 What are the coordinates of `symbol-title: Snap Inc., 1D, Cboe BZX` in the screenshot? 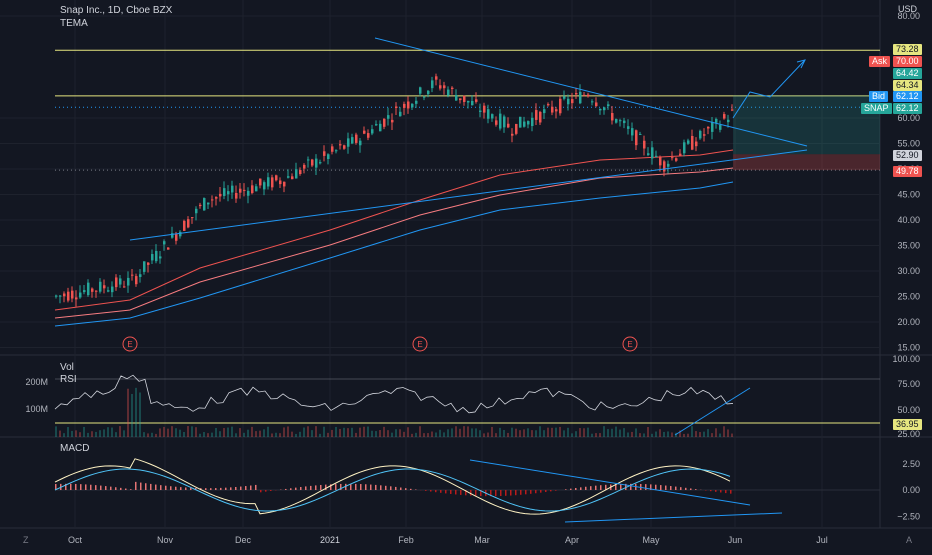 It's located at (116, 10).